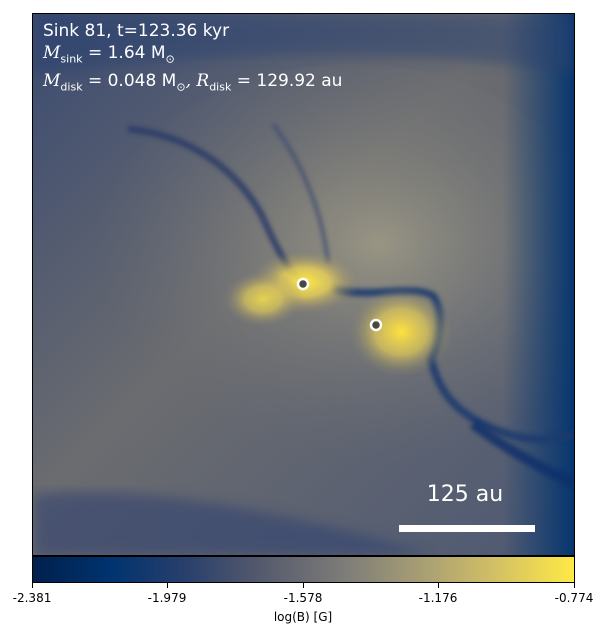  What do you see at coordinates (129, 81) in the screenshot?
I see `m-disk-value: = 0.048 M` at bounding box center [129, 81].